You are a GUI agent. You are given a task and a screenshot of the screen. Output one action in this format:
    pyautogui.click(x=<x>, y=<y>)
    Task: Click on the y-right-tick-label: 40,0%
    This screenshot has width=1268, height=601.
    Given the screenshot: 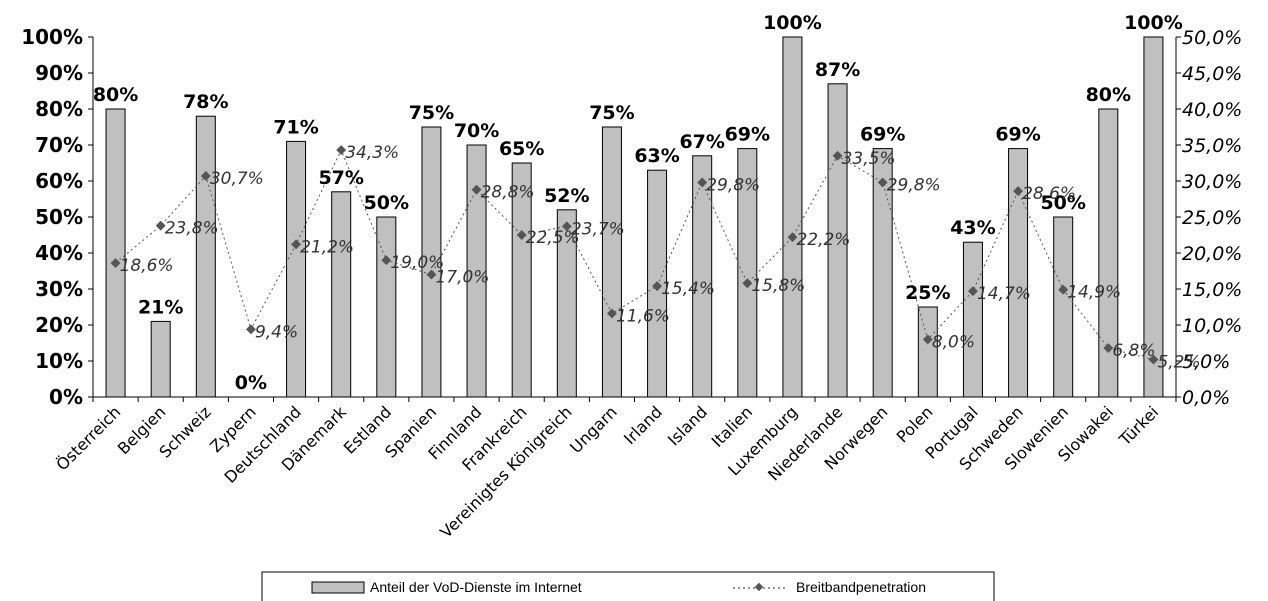 What is the action you would take?
    pyautogui.click(x=1212, y=110)
    